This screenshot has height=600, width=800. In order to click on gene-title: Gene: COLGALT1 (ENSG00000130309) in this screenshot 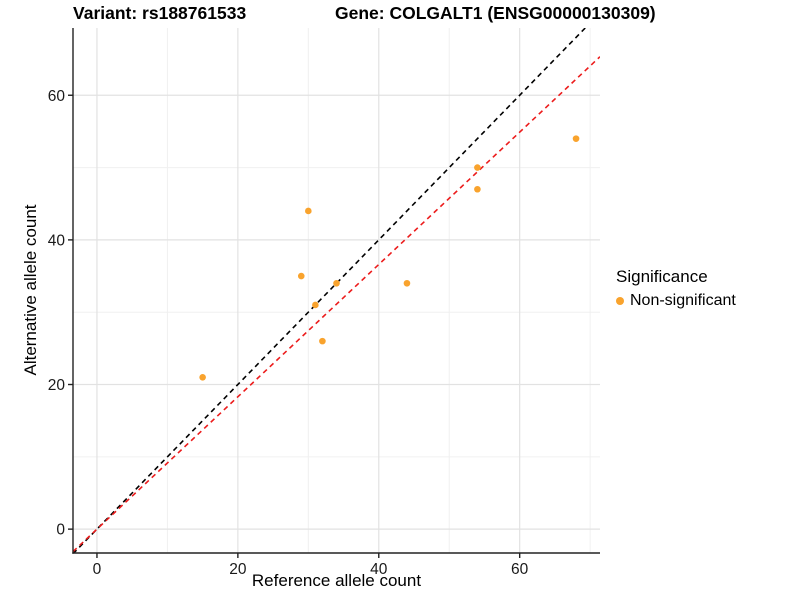, I will do `click(495, 13)`.